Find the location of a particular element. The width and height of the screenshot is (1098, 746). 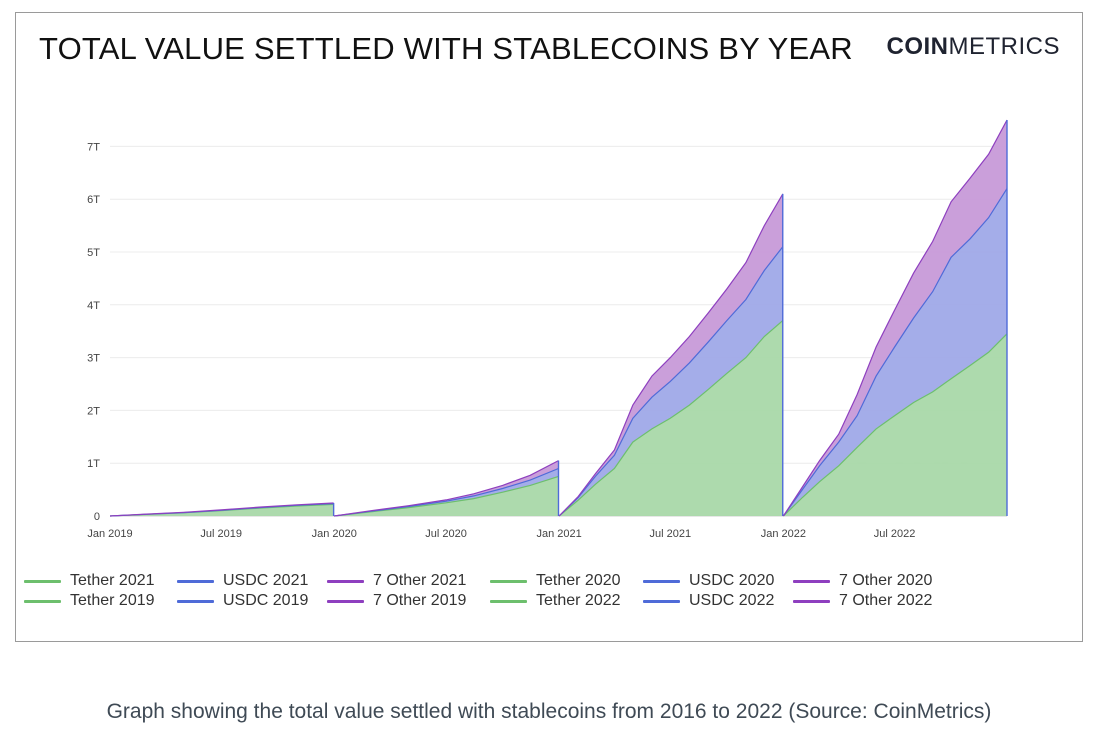

legend-item: USDC 2020 is located at coordinates (708, 581).